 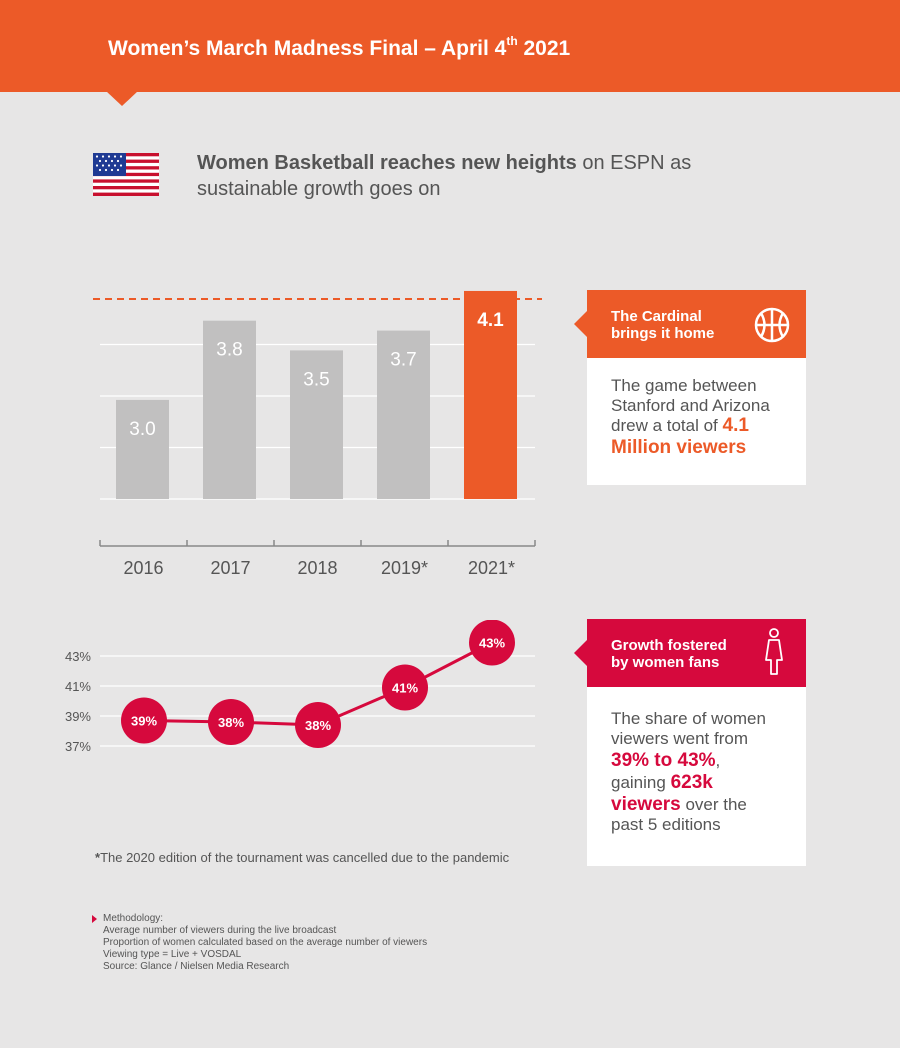 I want to click on cardinal-card-title-line1: The Cardinal, so click(x=656, y=316).